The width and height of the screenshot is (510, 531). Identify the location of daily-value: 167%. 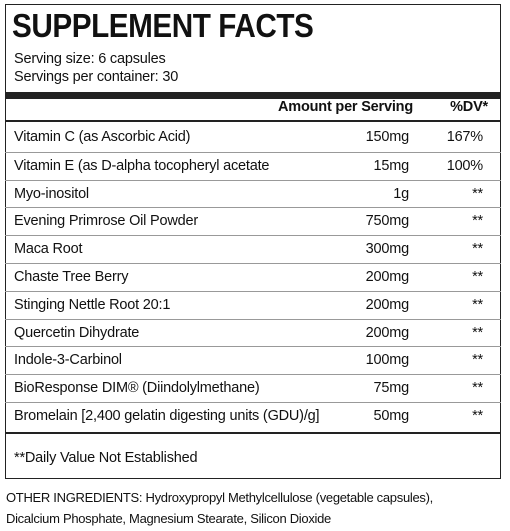
(464, 137).